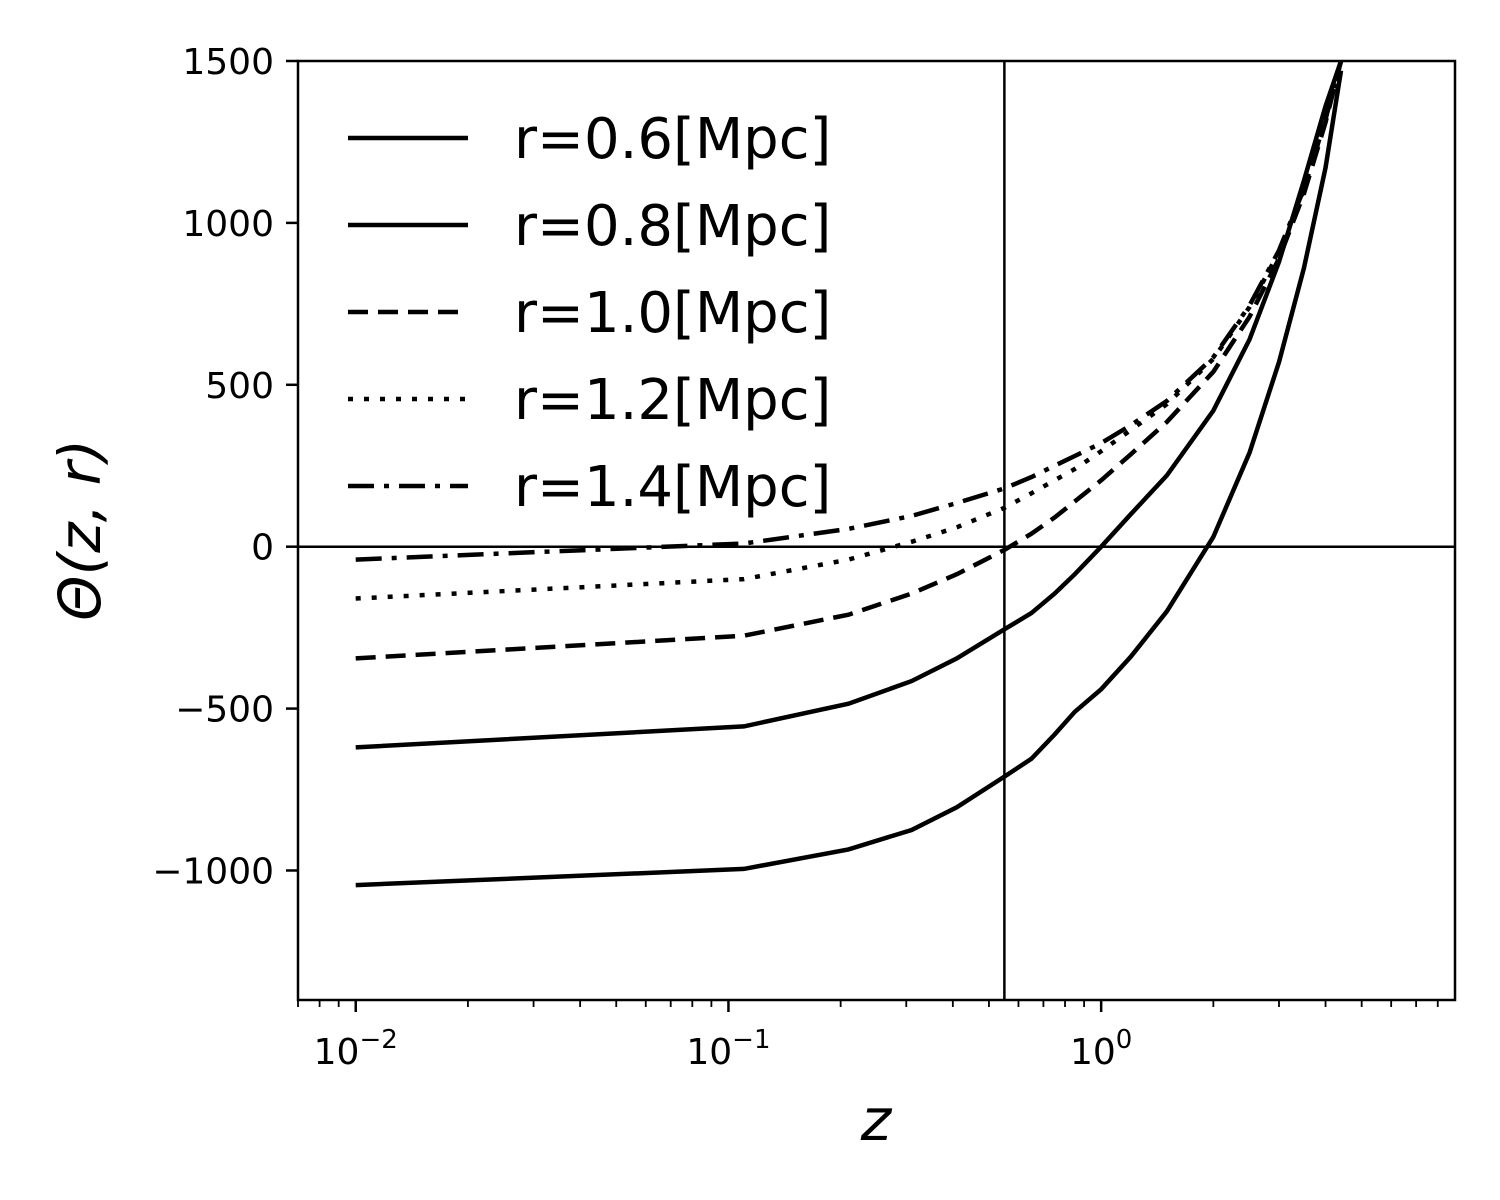 The width and height of the screenshot is (1500, 1200). What do you see at coordinates (80, 530) in the screenshot?
I see `y-axis-label: Θ(z, r)` at bounding box center [80, 530].